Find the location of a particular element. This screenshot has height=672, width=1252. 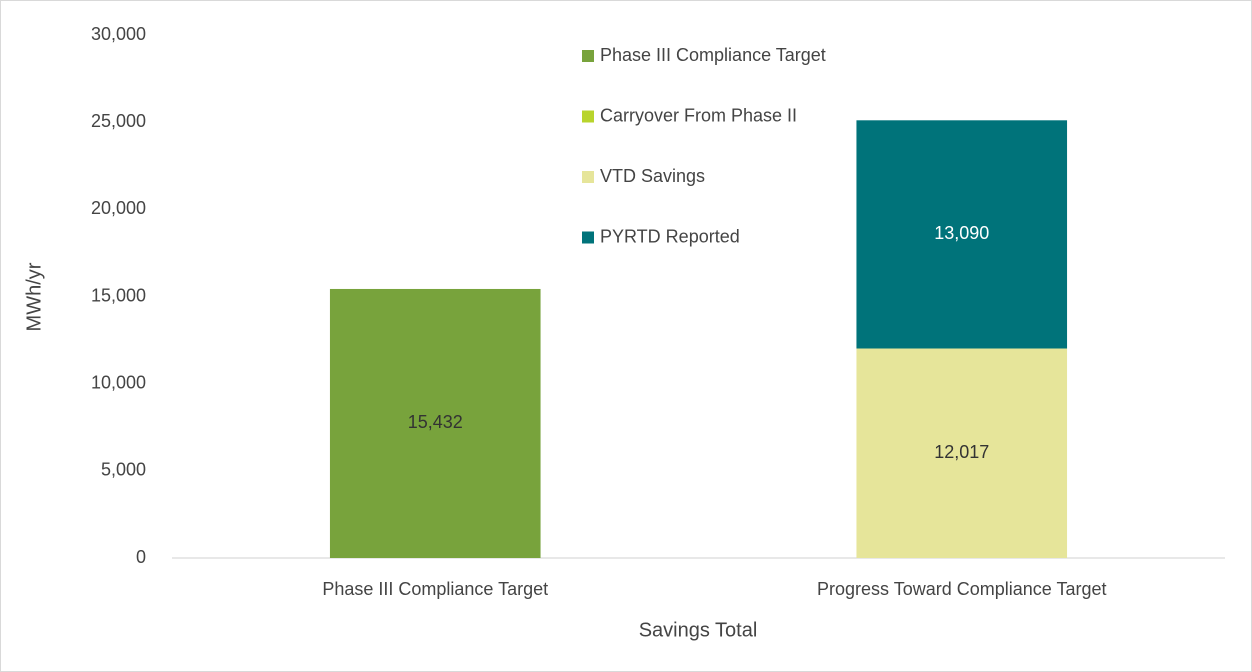

data-label: 13,090 is located at coordinates (961, 233).